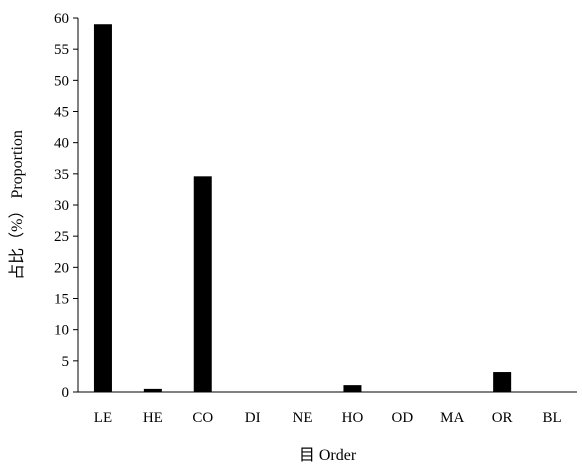  What do you see at coordinates (153, 418) in the screenshot?
I see `x-tick-label: HE` at bounding box center [153, 418].